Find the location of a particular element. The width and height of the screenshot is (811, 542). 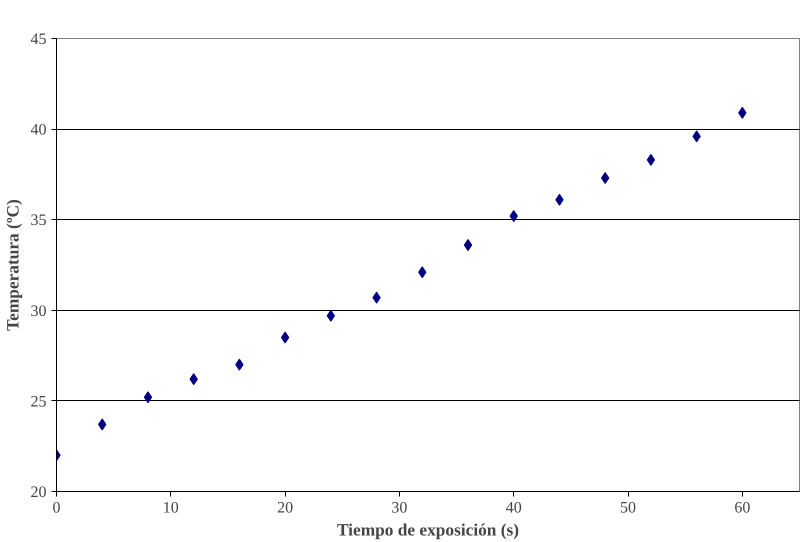

y-tick-label: 20 is located at coordinates (38, 492).